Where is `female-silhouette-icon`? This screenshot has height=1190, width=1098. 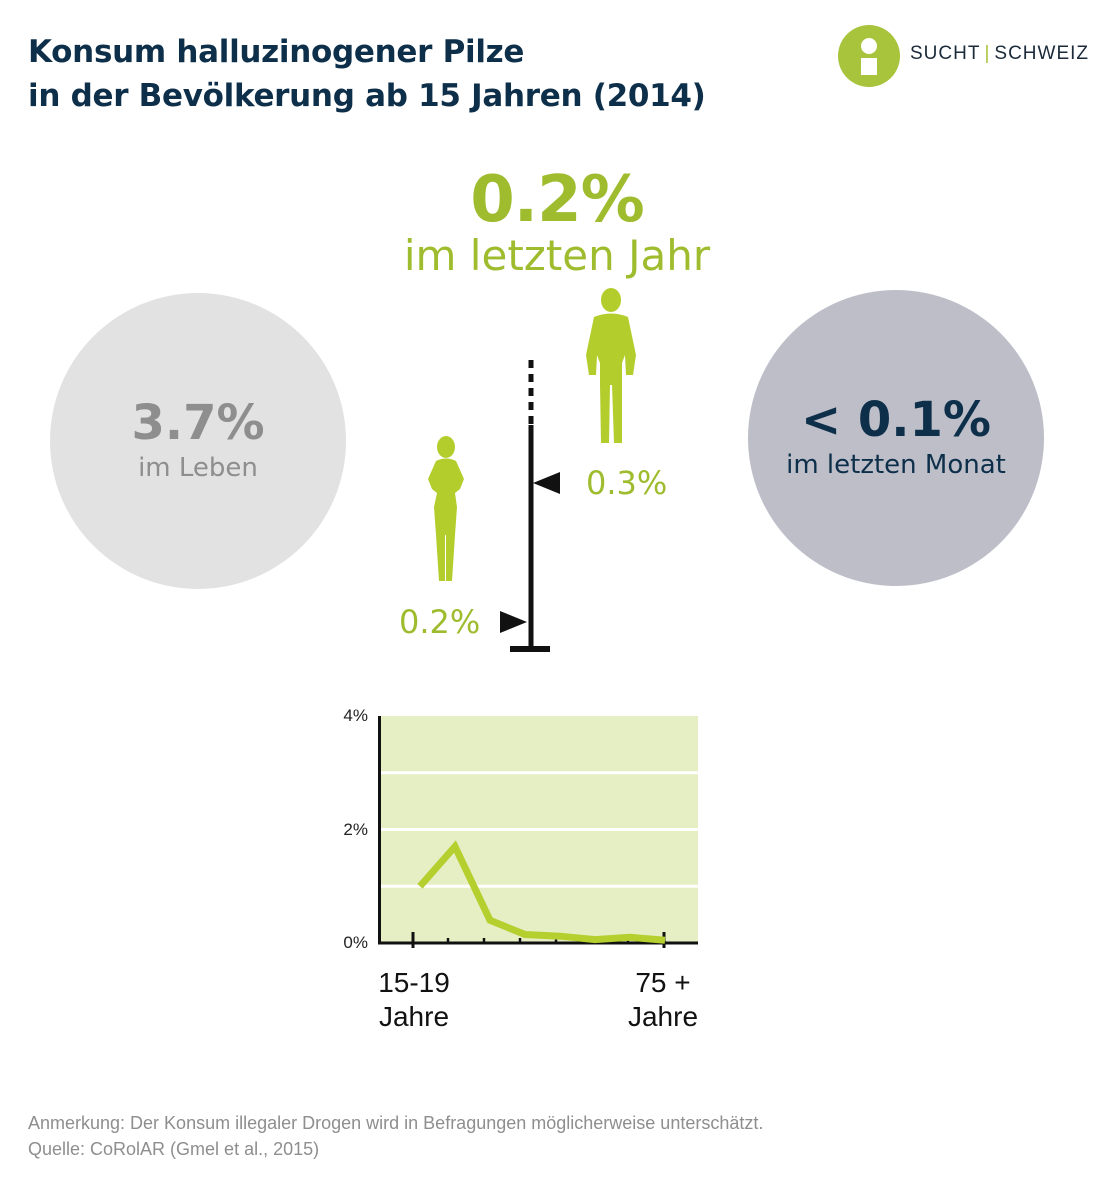 female-silhouette-icon is located at coordinates (446, 508).